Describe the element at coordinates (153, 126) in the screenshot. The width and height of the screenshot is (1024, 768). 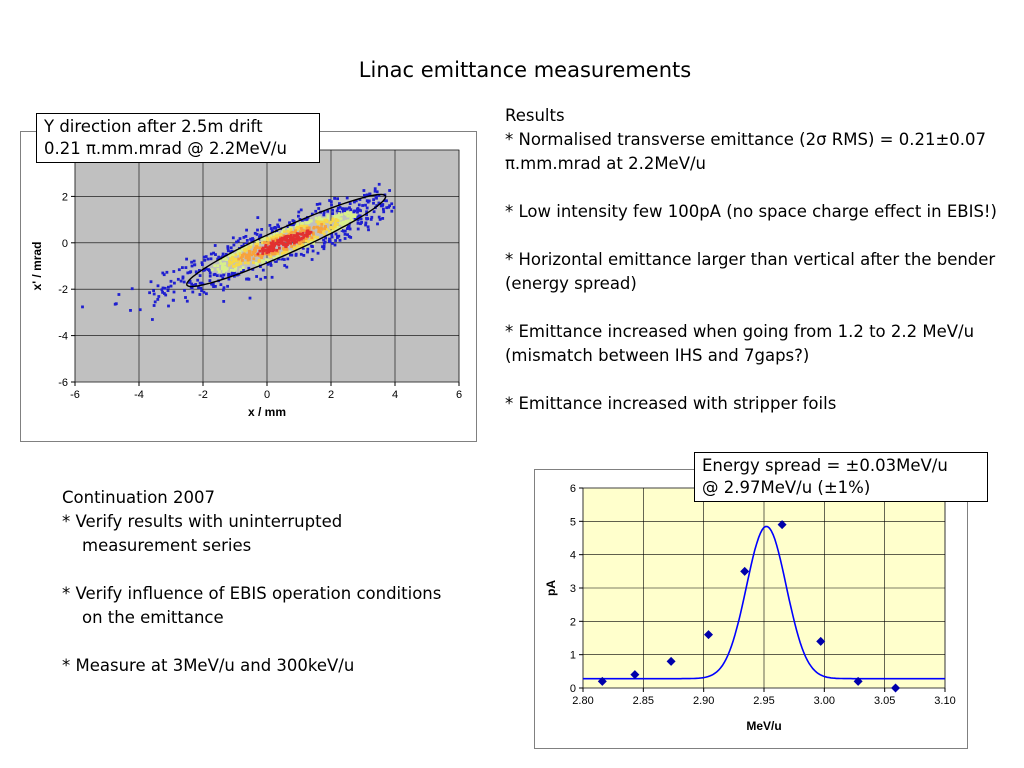
I see `emittance-callout-line1: Y direction after 2.5m drift` at that location.